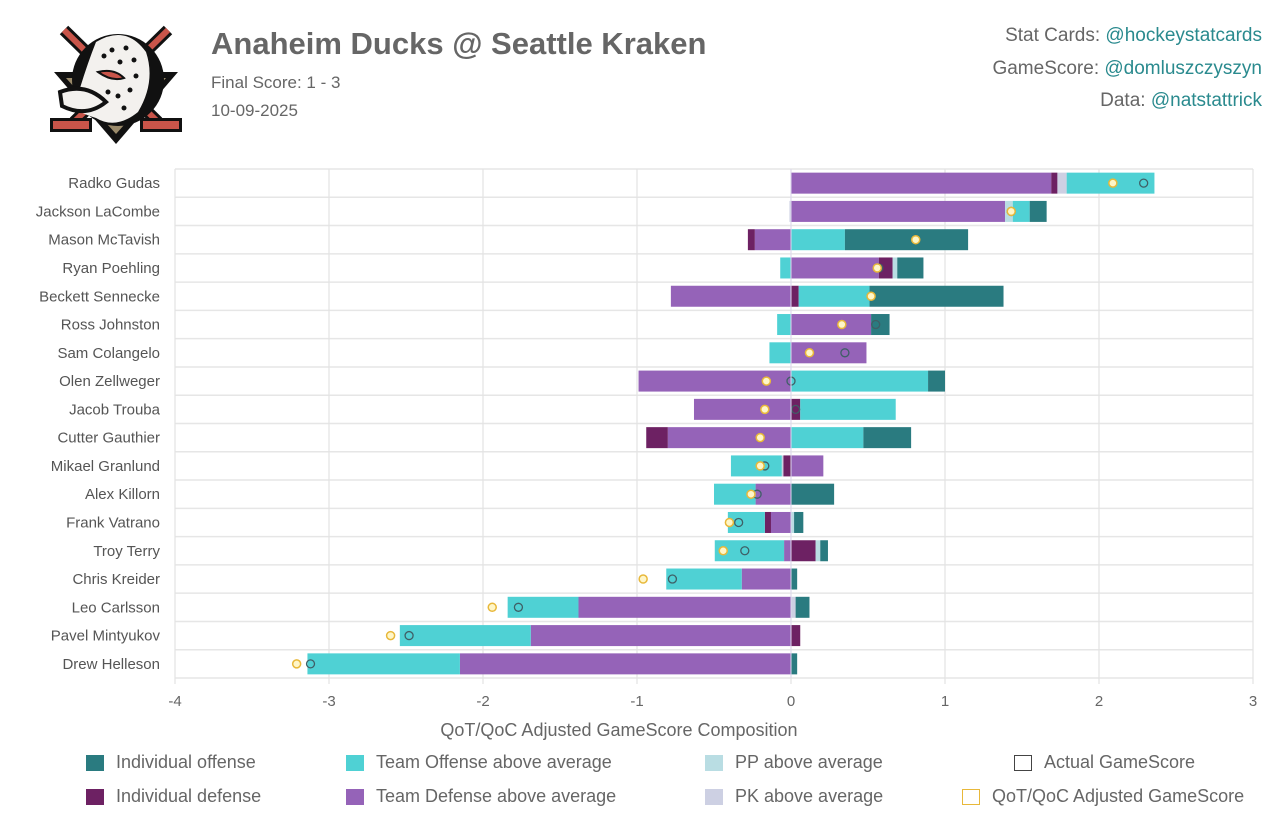  I want to click on anaheim-ducks-logo, so click(116, 84).